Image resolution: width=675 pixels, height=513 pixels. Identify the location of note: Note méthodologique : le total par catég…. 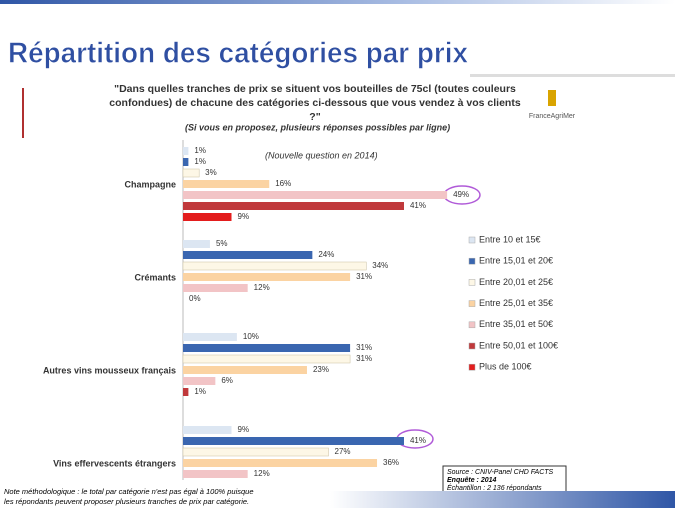
(129, 491).